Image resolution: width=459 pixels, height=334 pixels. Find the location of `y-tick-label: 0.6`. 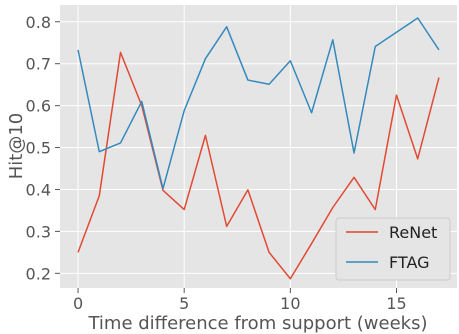

y-tick-label: 0.6 is located at coordinates (38, 106).